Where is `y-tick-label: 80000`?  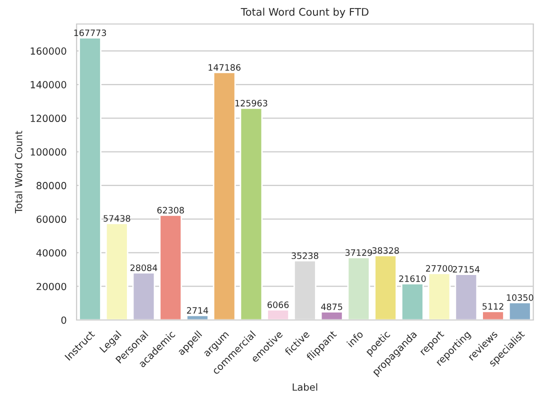
y-tick-label: 80000 is located at coordinates (51, 186).